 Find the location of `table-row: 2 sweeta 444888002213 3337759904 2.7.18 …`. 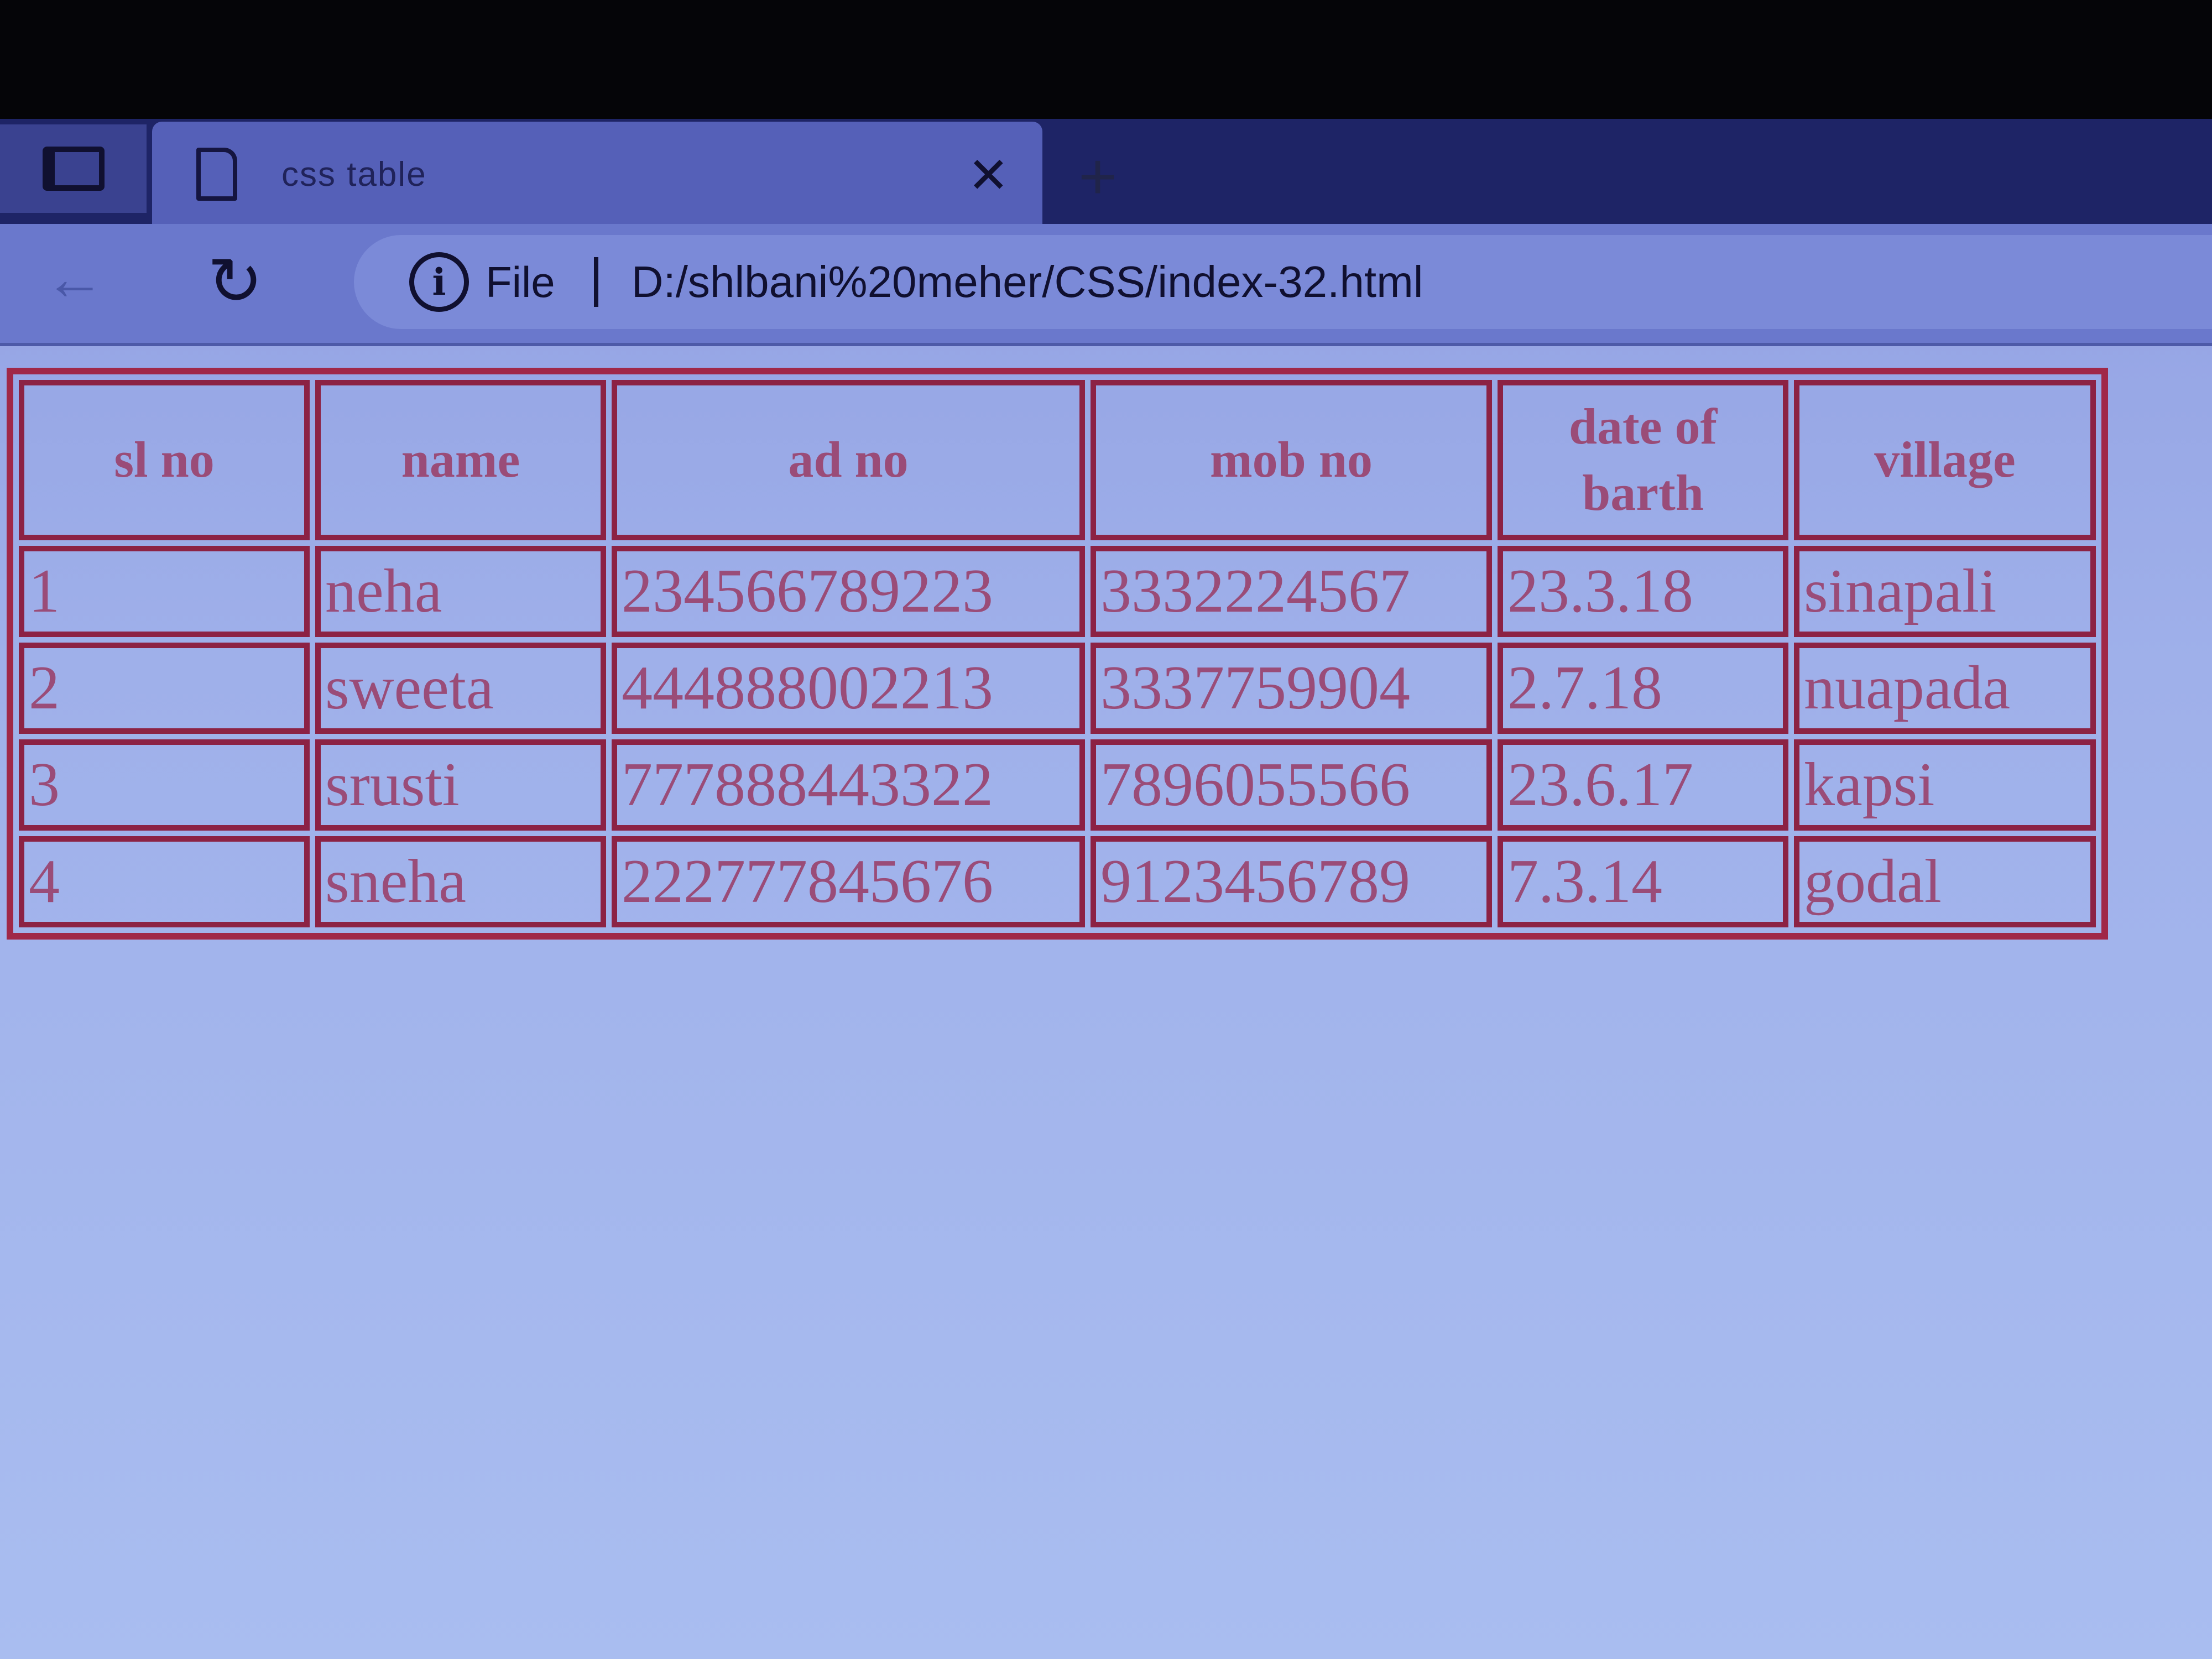

table-row: 2 sweeta 444888002213 3337759904 2.7.18 … is located at coordinates (1058, 688).